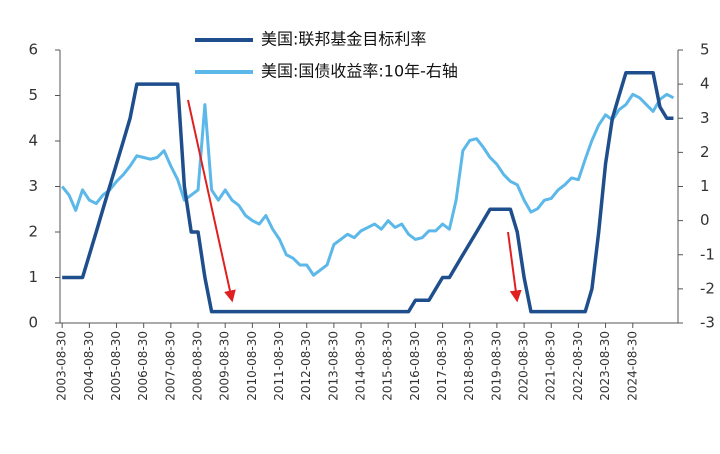 This screenshot has height=454, width=720. Describe the element at coordinates (143, 366) in the screenshot. I see `x-tick-label: 2006-08-30` at that location.